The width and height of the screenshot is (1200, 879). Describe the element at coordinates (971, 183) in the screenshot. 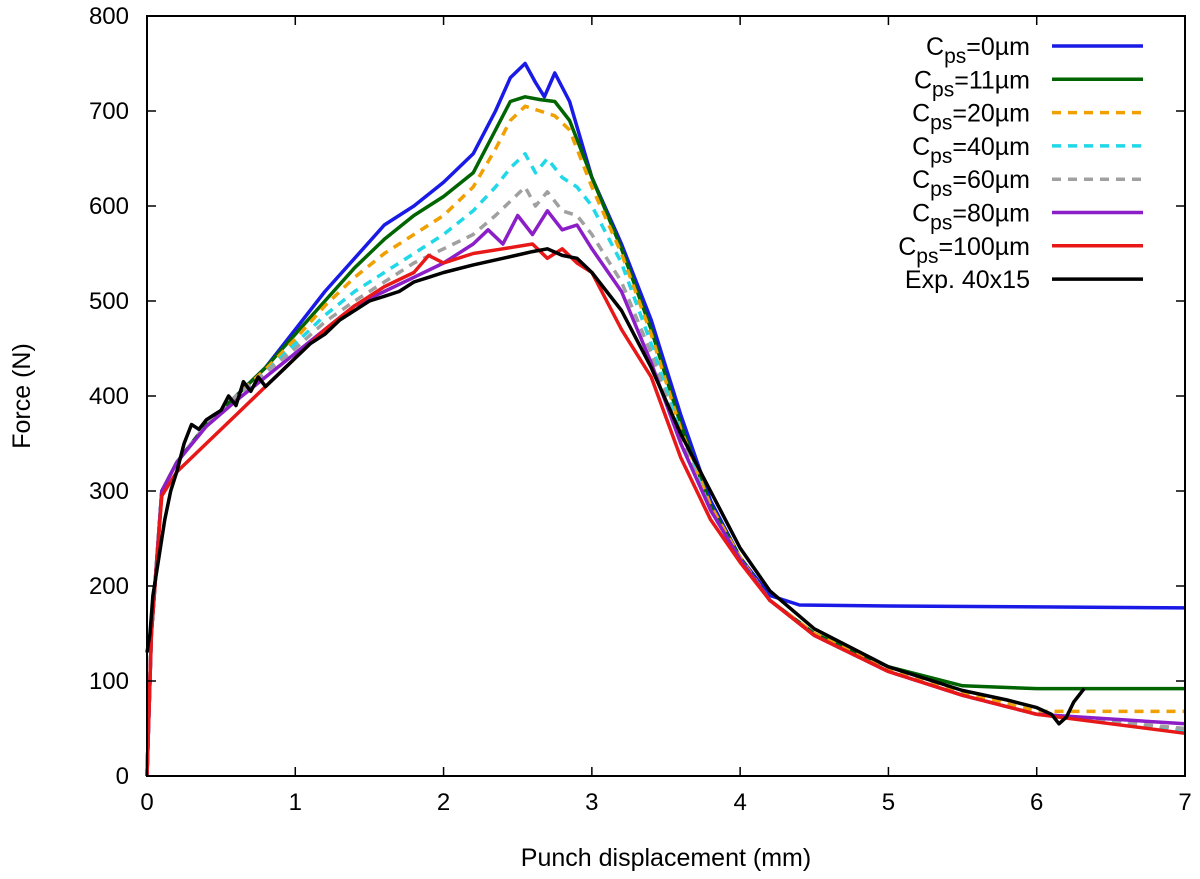

I see `legend-label: Cps=60µm` at that location.